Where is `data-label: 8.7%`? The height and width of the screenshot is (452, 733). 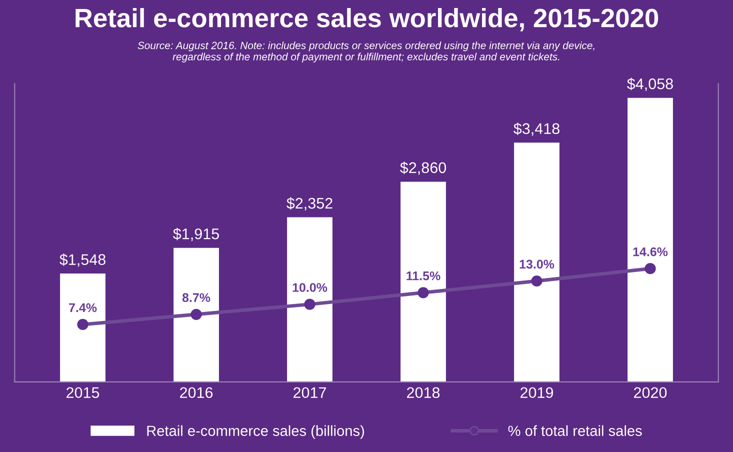 data-label: 8.7% is located at coordinates (196, 297).